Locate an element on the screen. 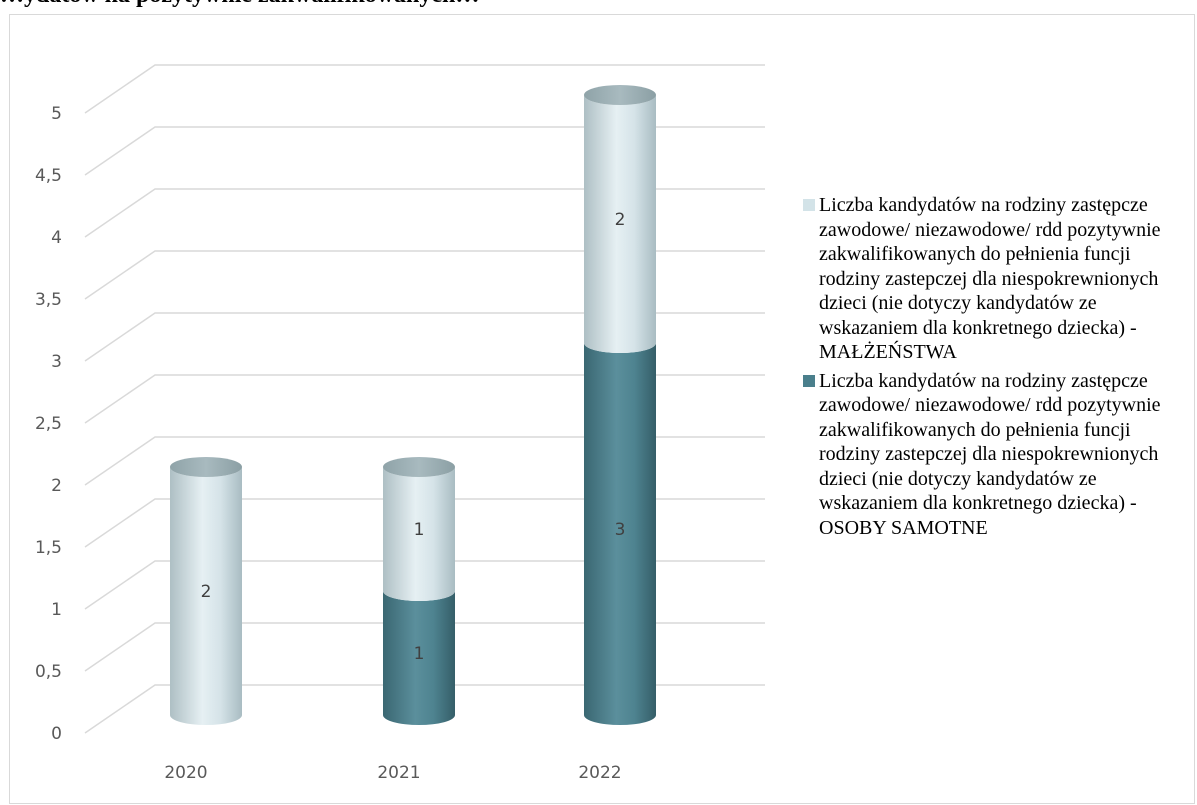 This screenshot has width=1197, height=805. bar-cap-2021 is located at coordinates (419, 467).